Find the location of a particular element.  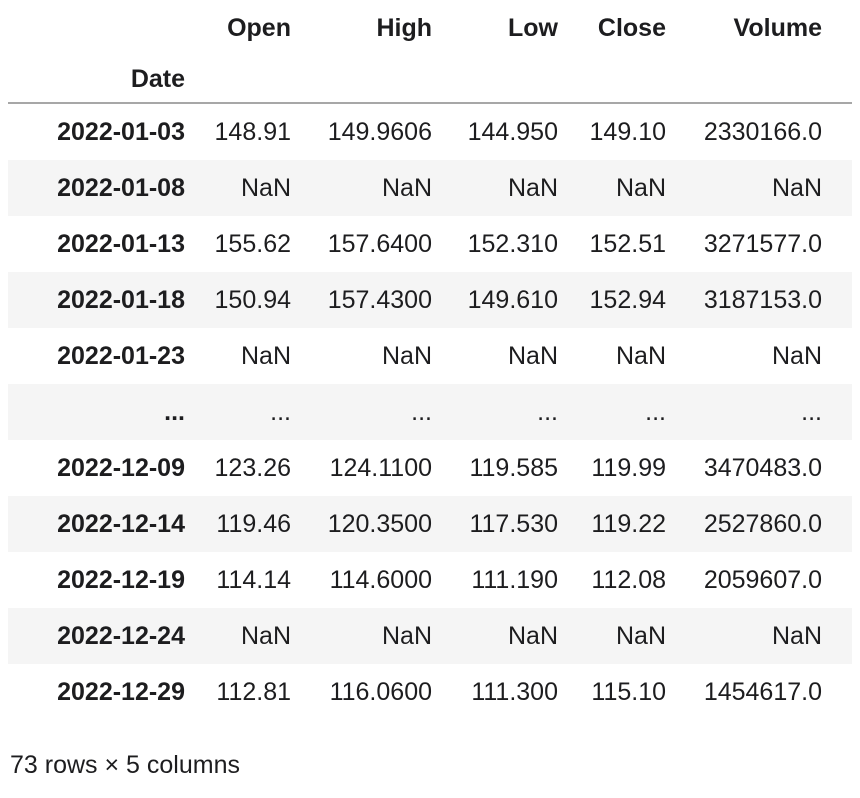

column-header-open: Open is located at coordinates (259, 28).